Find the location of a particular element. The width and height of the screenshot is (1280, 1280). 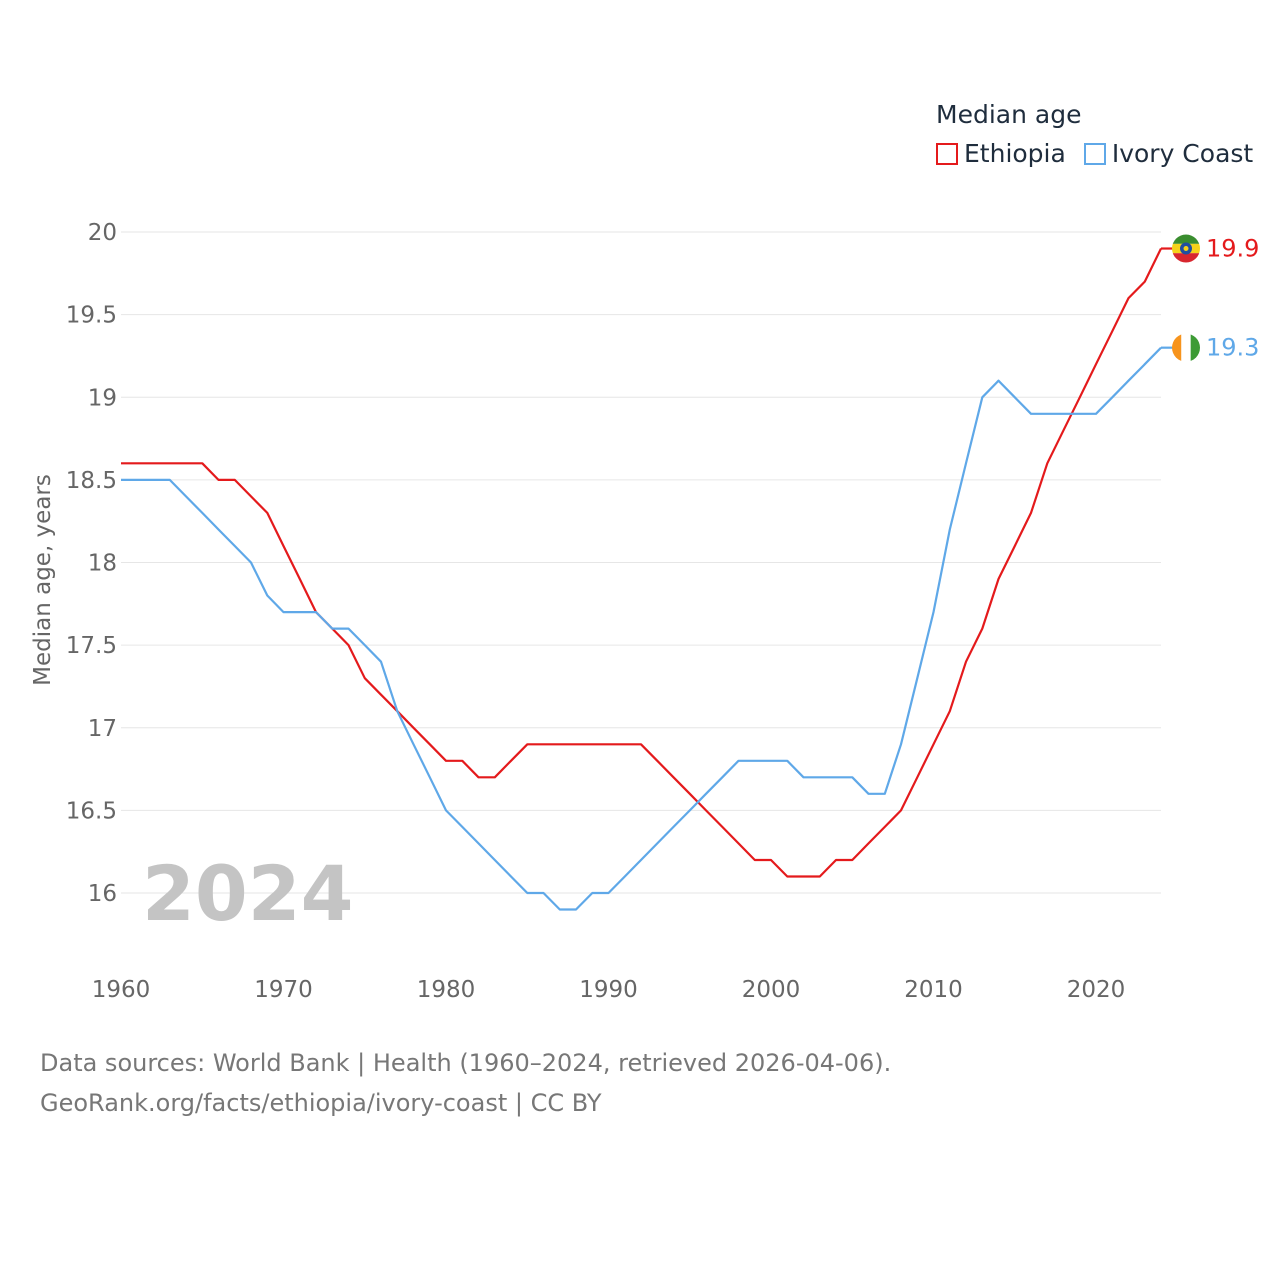

x-tick-label: 2020 is located at coordinates (1096, 990).